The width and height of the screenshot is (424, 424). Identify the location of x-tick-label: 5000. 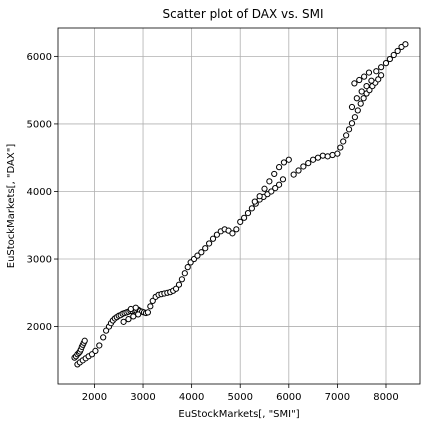
(239, 397).